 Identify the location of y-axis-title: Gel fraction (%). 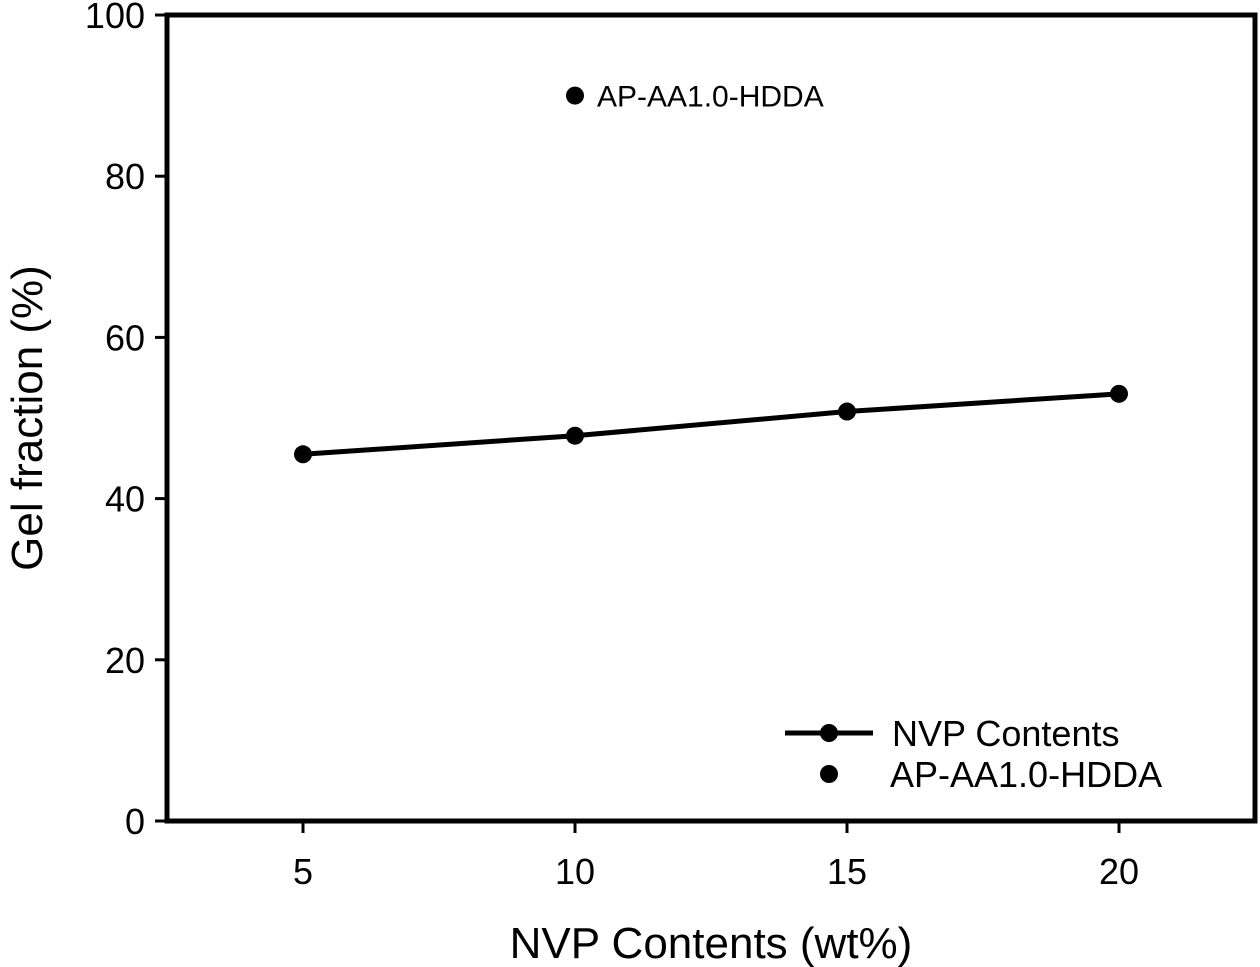
(27, 418).